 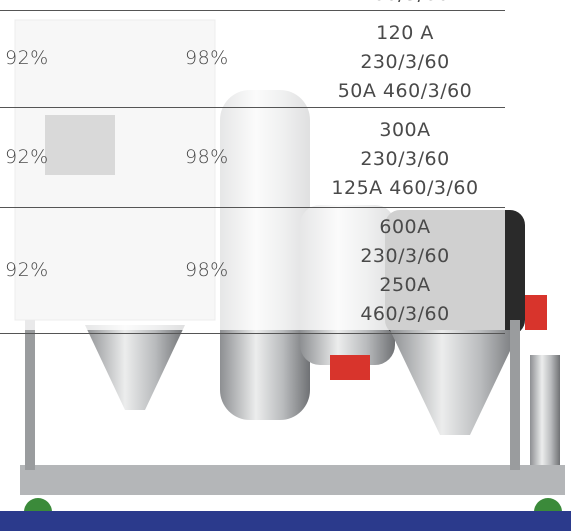 What do you see at coordinates (252, 5) in the screenshot?
I see `table-row: 460/3/60` at bounding box center [252, 5].